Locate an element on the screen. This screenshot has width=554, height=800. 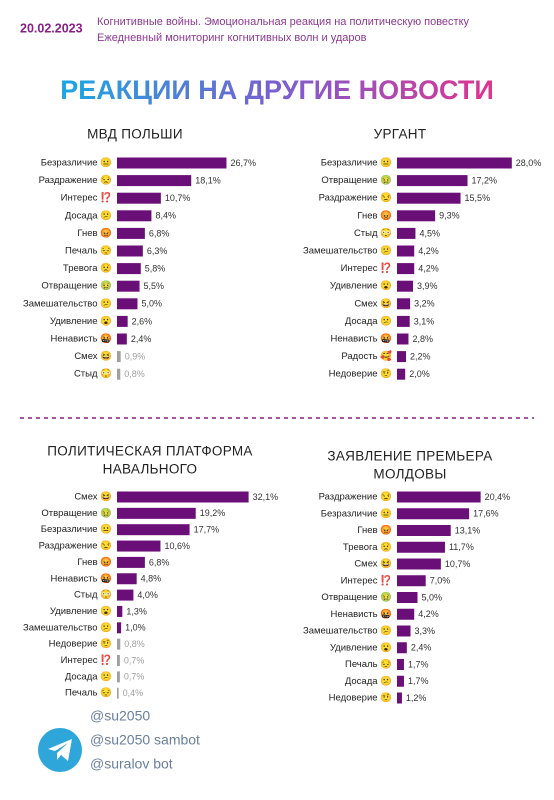
value-label: 0,9% is located at coordinates (135, 356).